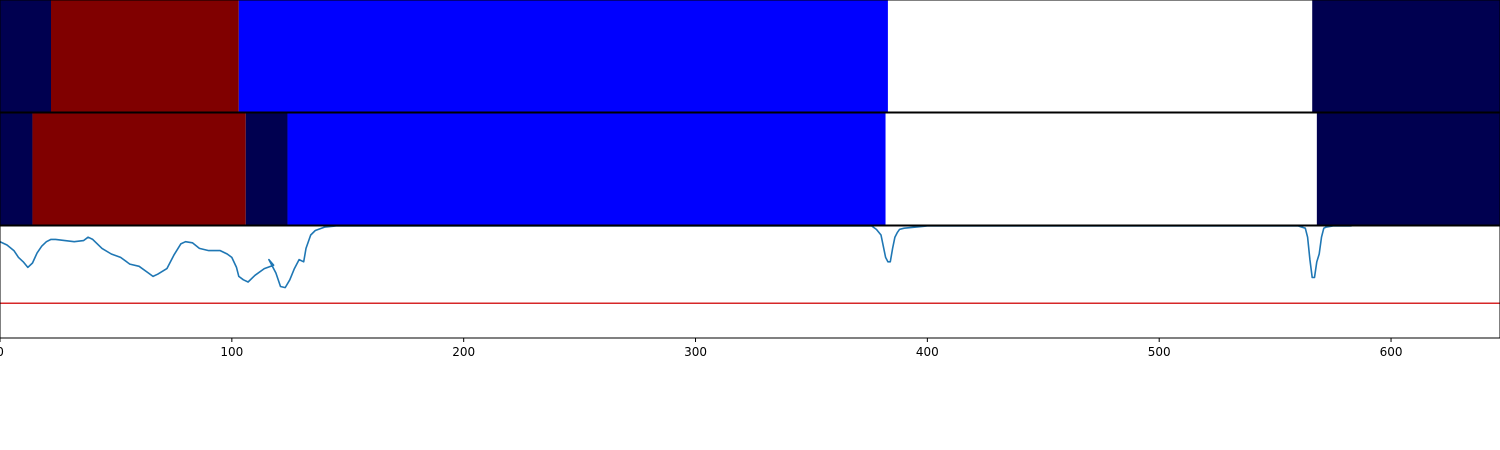 The image size is (1500, 450). Describe the element at coordinates (1159, 352) in the screenshot. I see `x-tick-label-500: 500` at that location.